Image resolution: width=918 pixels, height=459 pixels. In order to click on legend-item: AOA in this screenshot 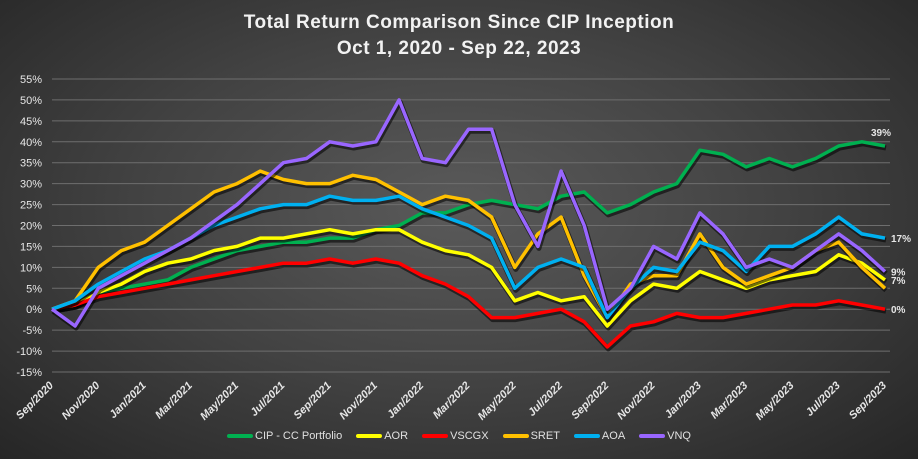, I will do `click(599, 436)`.